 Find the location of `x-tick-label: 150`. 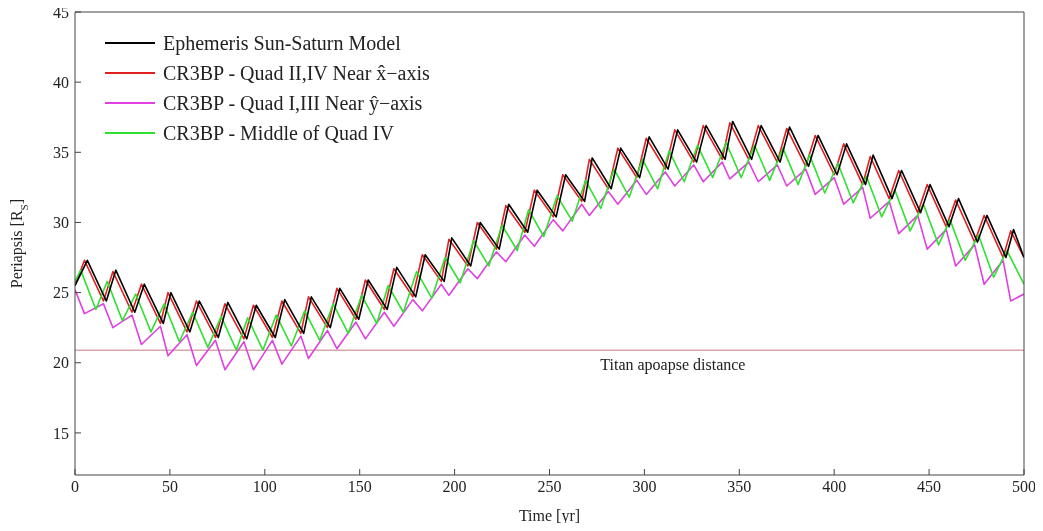

x-tick-label: 150 is located at coordinates (359, 487).